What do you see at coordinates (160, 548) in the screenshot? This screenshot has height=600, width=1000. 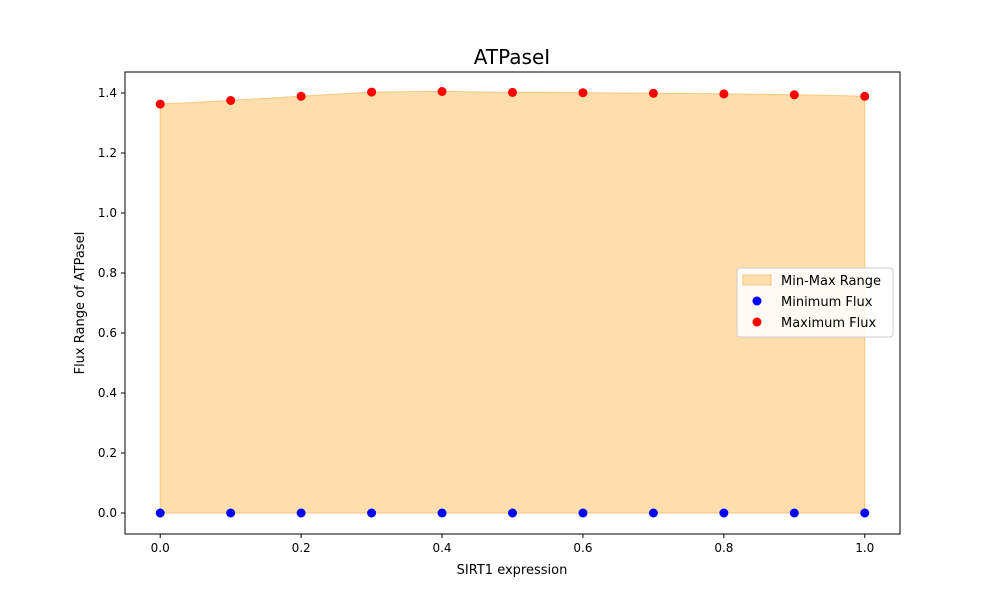 I see `x-tick-label: 0.0` at bounding box center [160, 548].